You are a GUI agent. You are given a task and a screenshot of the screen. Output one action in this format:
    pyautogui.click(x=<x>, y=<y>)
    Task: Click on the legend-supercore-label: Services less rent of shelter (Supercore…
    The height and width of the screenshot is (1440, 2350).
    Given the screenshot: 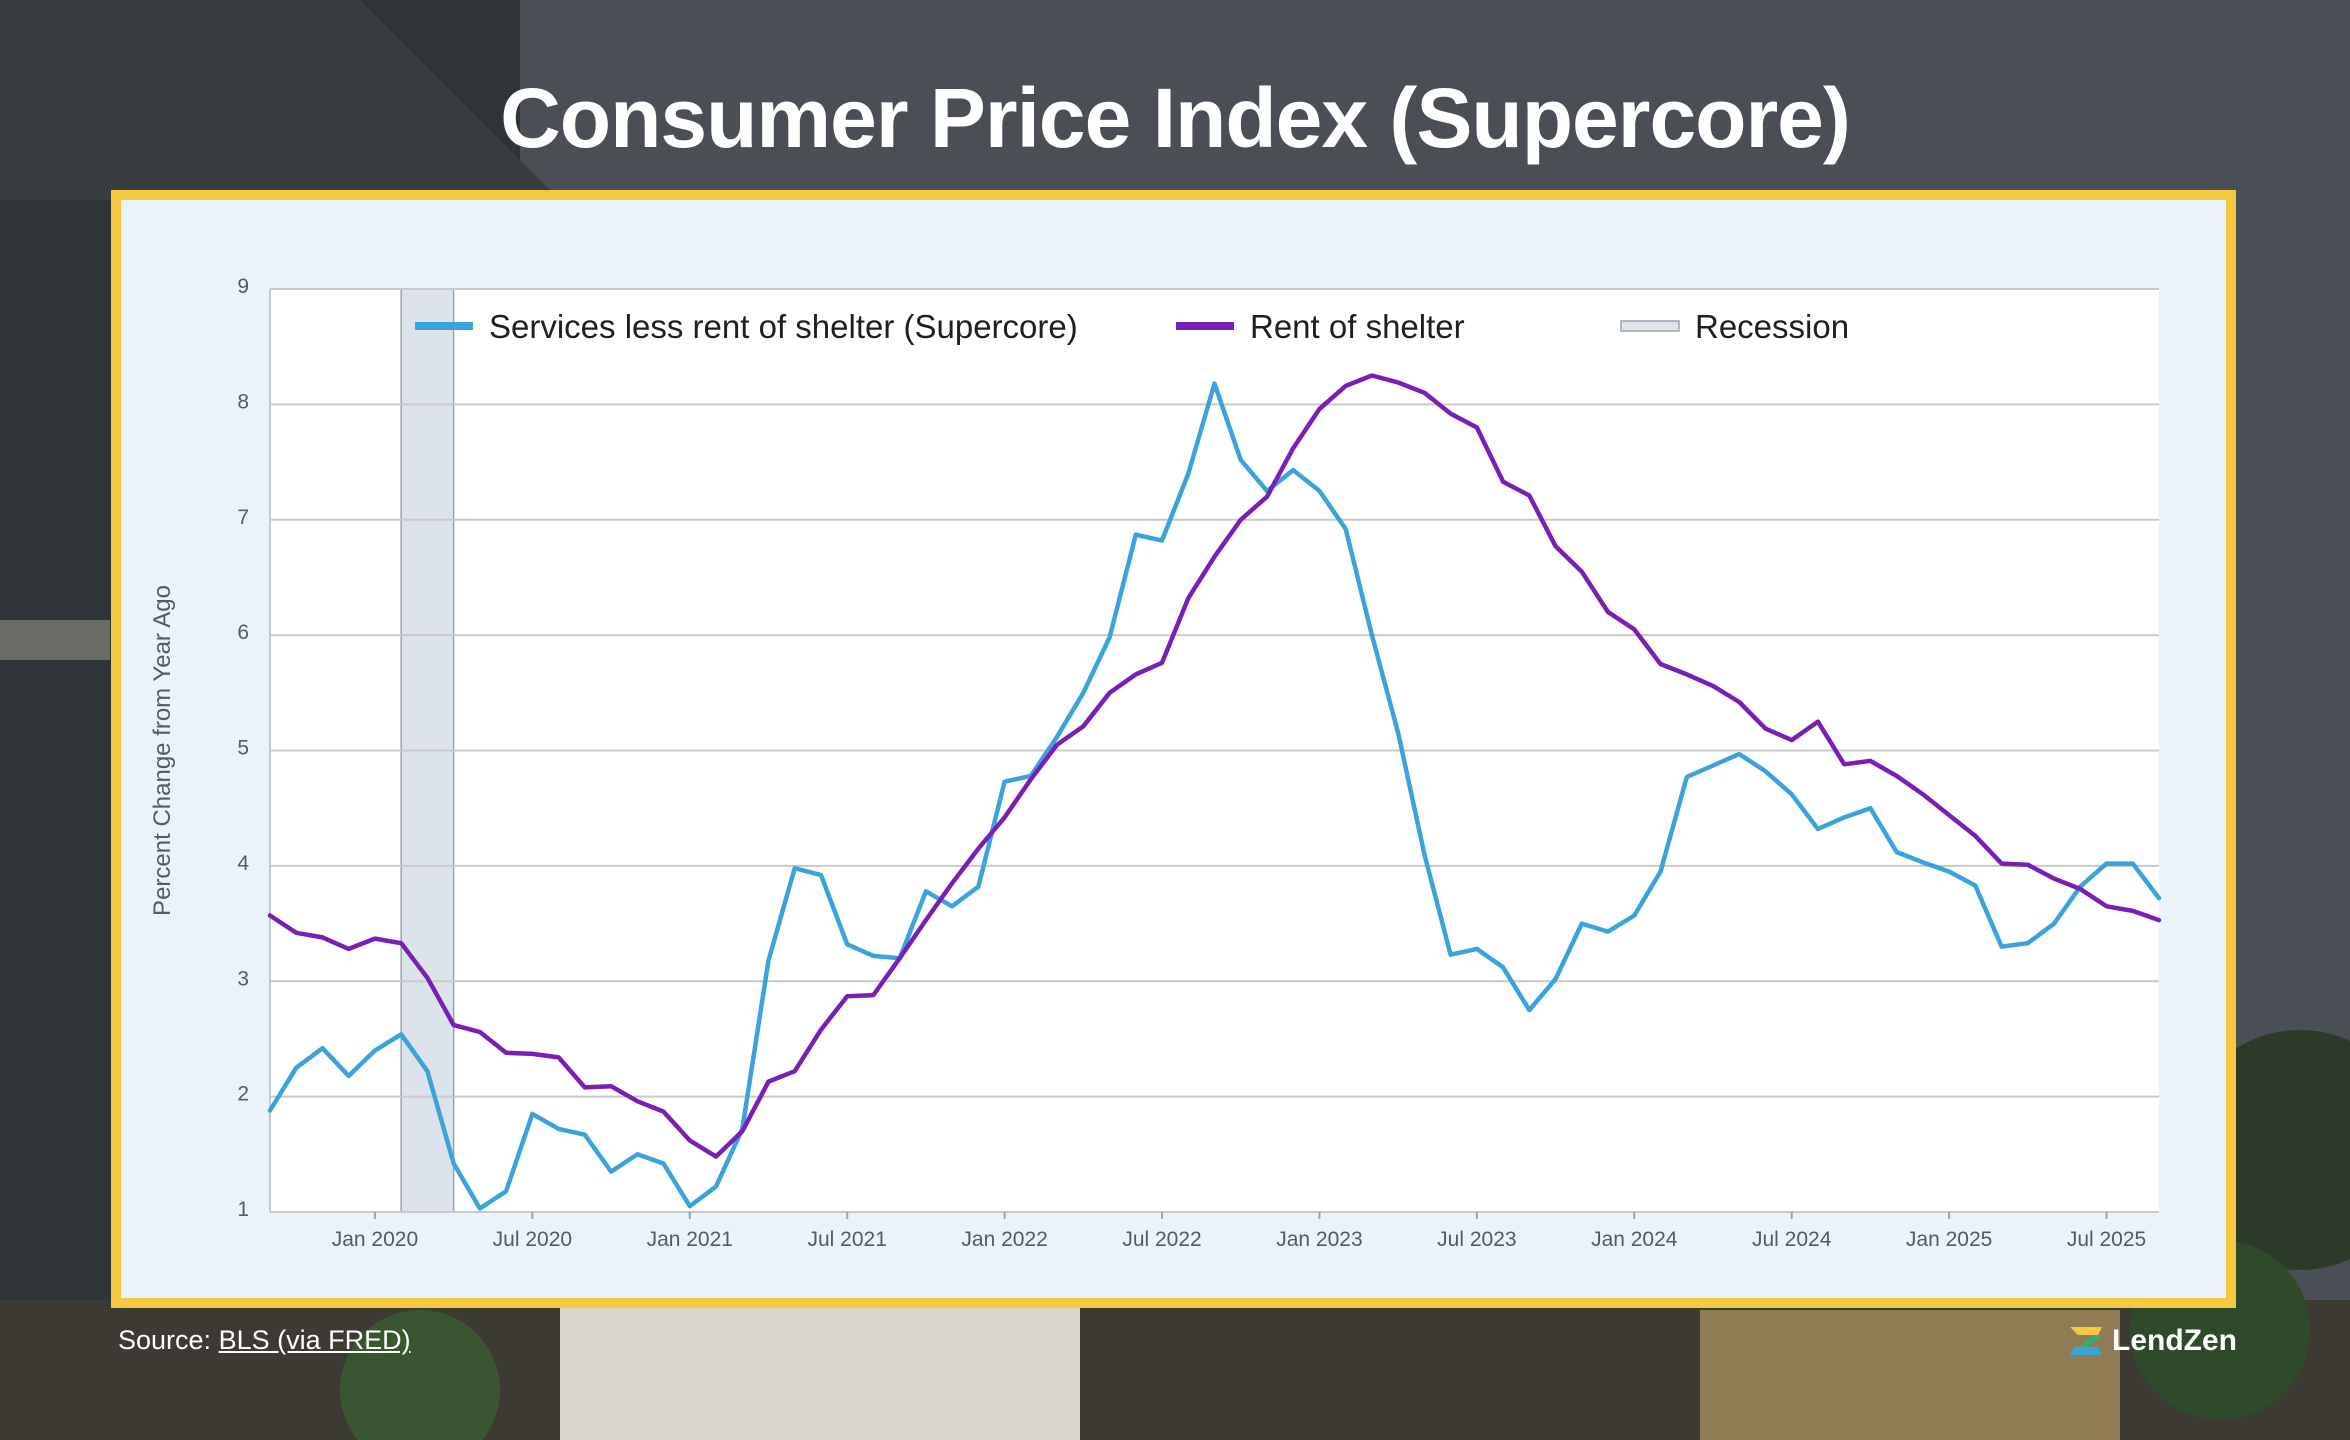 What is the action you would take?
    pyautogui.click(x=783, y=326)
    